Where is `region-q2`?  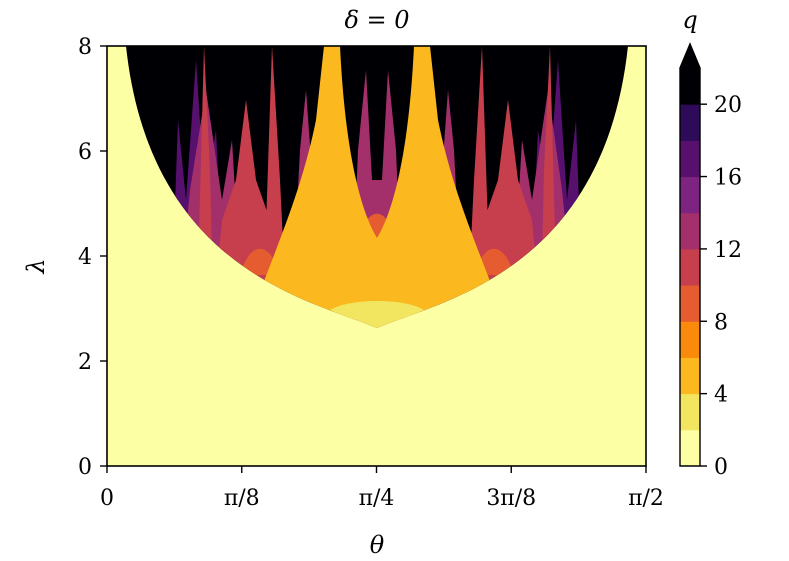 region-q2 is located at coordinates (377, 314).